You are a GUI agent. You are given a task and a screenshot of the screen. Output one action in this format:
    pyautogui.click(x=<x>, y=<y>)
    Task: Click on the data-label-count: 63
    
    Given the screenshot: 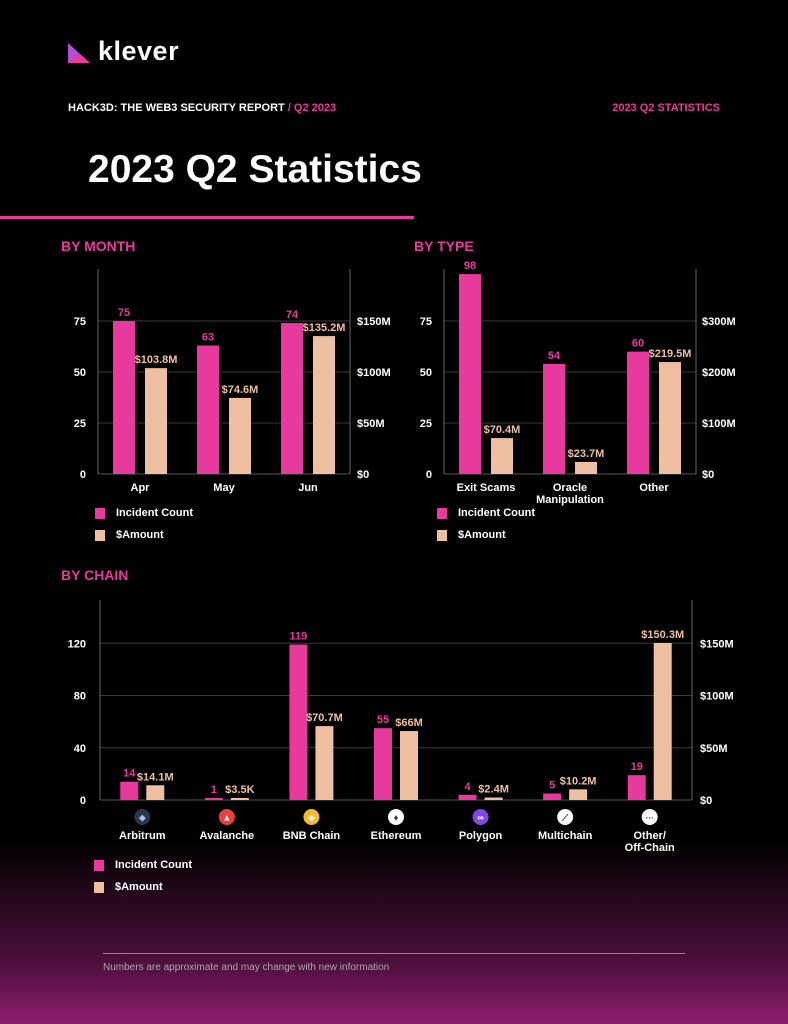 What is the action you would take?
    pyautogui.click(x=208, y=337)
    